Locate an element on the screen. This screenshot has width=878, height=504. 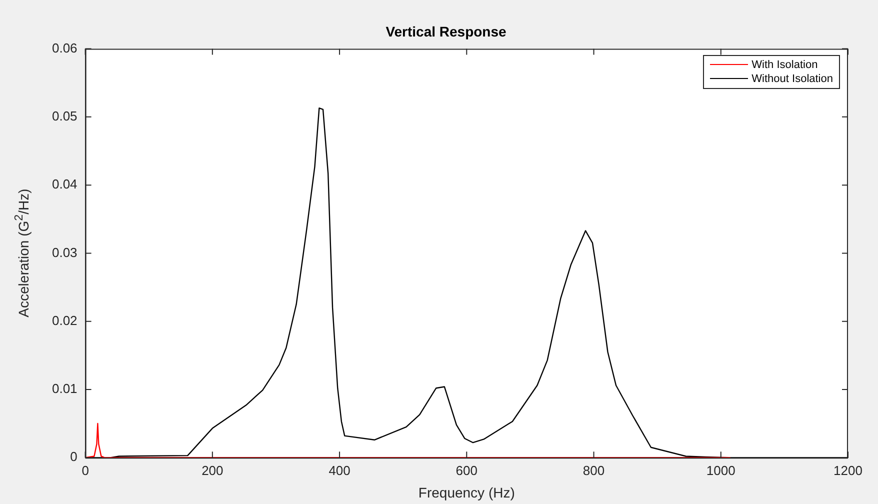
x-tick-label: 1200 is located at coordinates (848, 470).